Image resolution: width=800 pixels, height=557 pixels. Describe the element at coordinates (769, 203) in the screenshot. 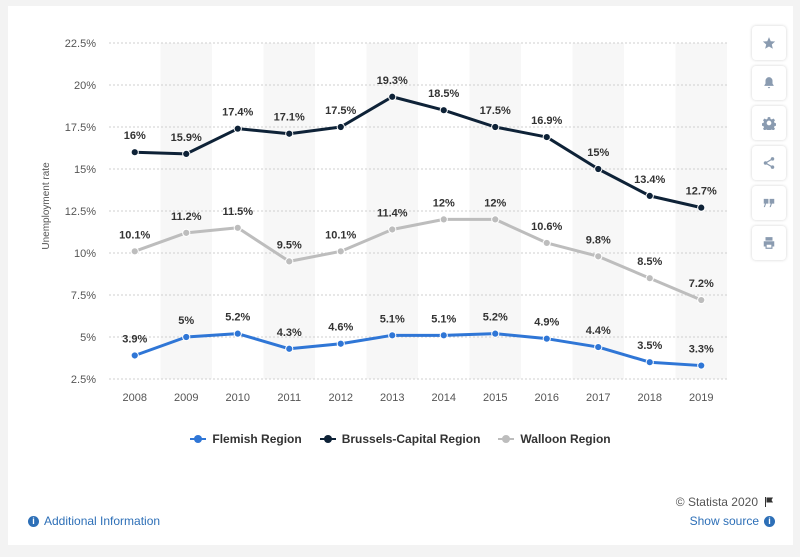

I see `cite-button` at that location.